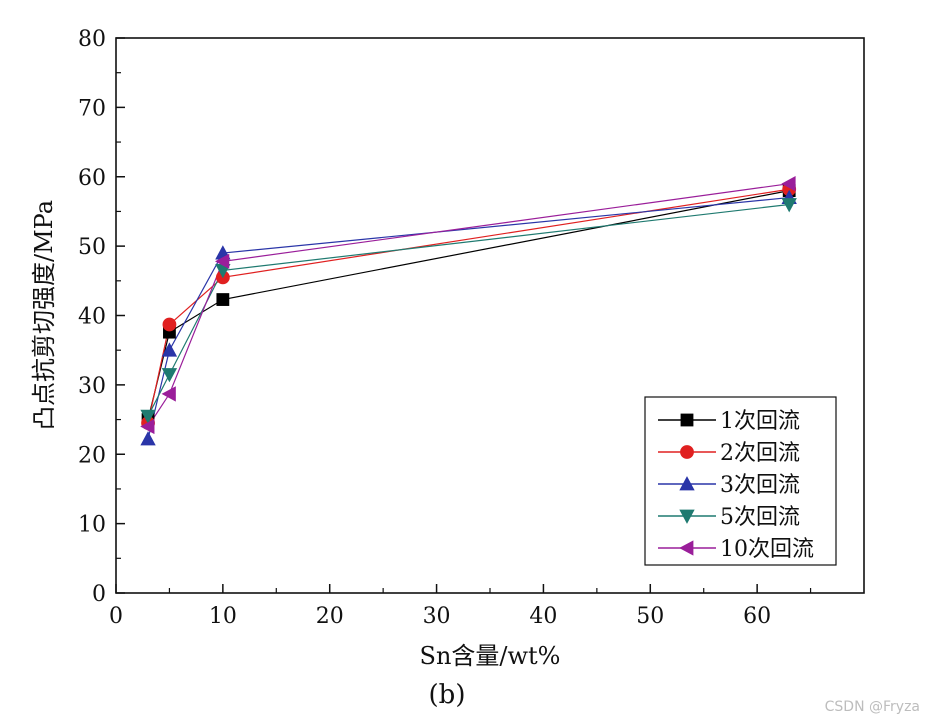  I want to click on legend-item: 2次回流, so click(729, 453).